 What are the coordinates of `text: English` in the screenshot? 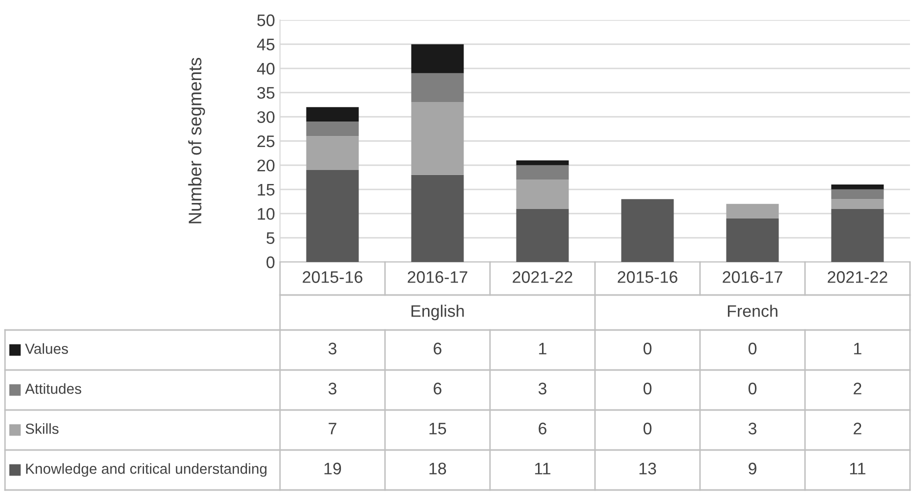 It's located at (438, 312).